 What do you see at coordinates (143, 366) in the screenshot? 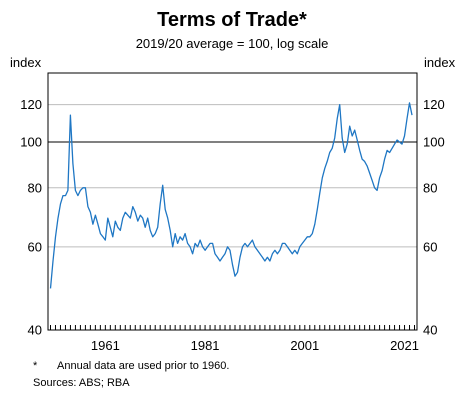
I see `footnote-text: Annual data are used prior to 1960.` at bounding box center [143, 366].